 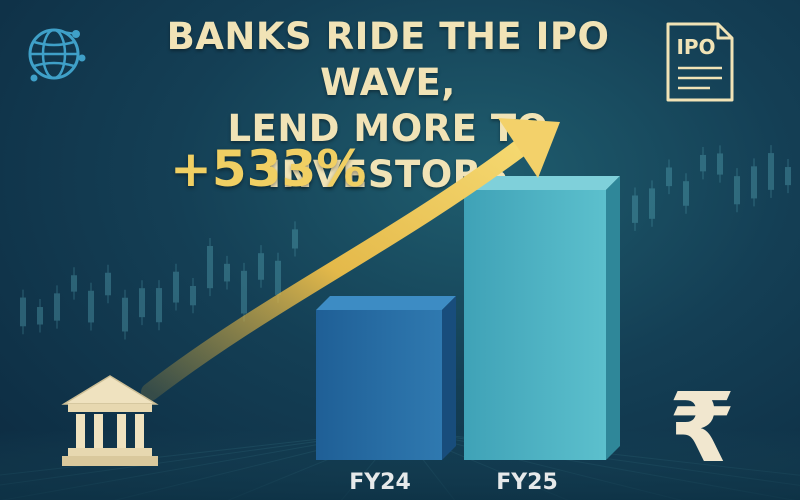 I want to click on growth-percentage: +533%, so click(x=268, y=169).